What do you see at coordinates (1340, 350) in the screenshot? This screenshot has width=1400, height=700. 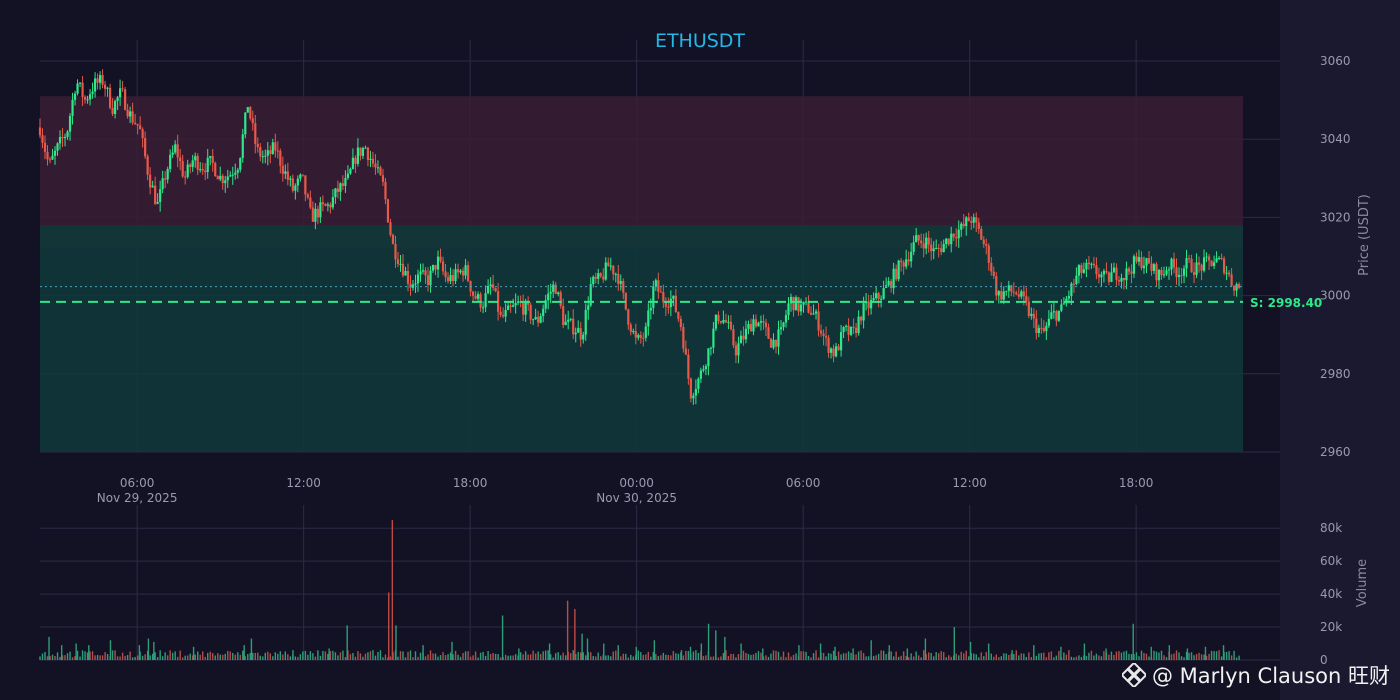 I see `right-axis-panel` at bounding box center [1340, 350].